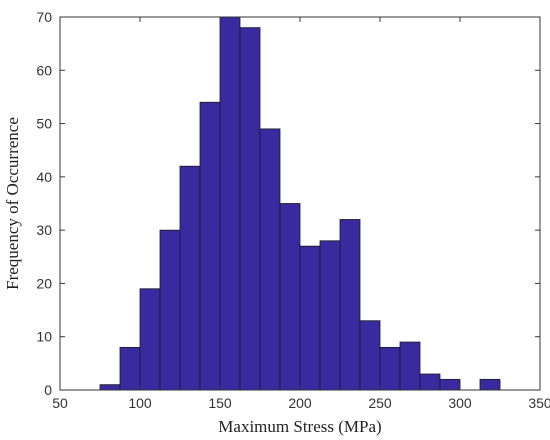 The width and height of the screenshot is (550, 440). I want to click on y-tick-label: 50, so click(44, 124).